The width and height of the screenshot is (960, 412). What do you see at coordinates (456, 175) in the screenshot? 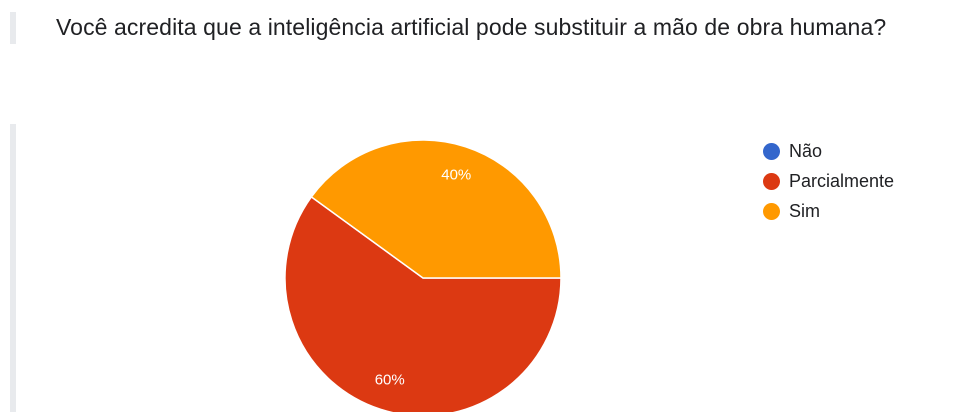
I see `pie-label-sim: 40%` at bounding box center [456, 175].